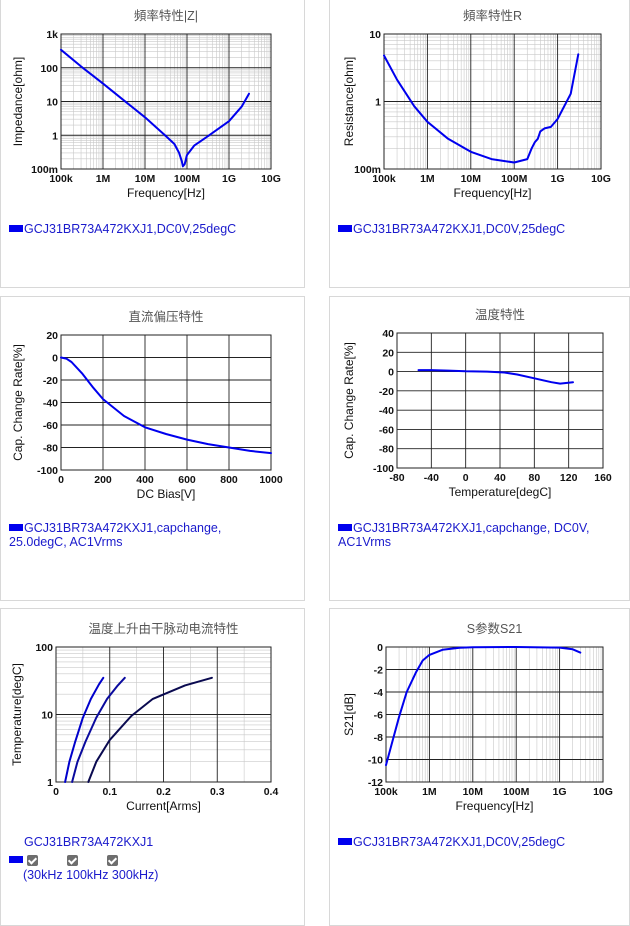 This screenshot has width=630, height=926. I want to click on x-tick-label: 0.2, so click(163, 792).